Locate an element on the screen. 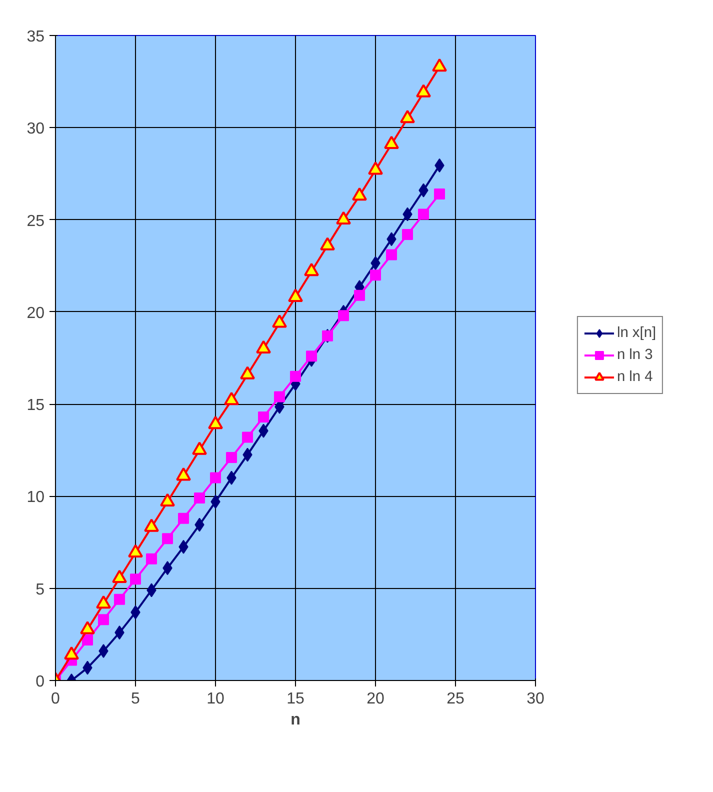 Image resolution: width=713 pixels, height=792 pixels. x-tick-label: 5 is located at coordinates (135, 699).